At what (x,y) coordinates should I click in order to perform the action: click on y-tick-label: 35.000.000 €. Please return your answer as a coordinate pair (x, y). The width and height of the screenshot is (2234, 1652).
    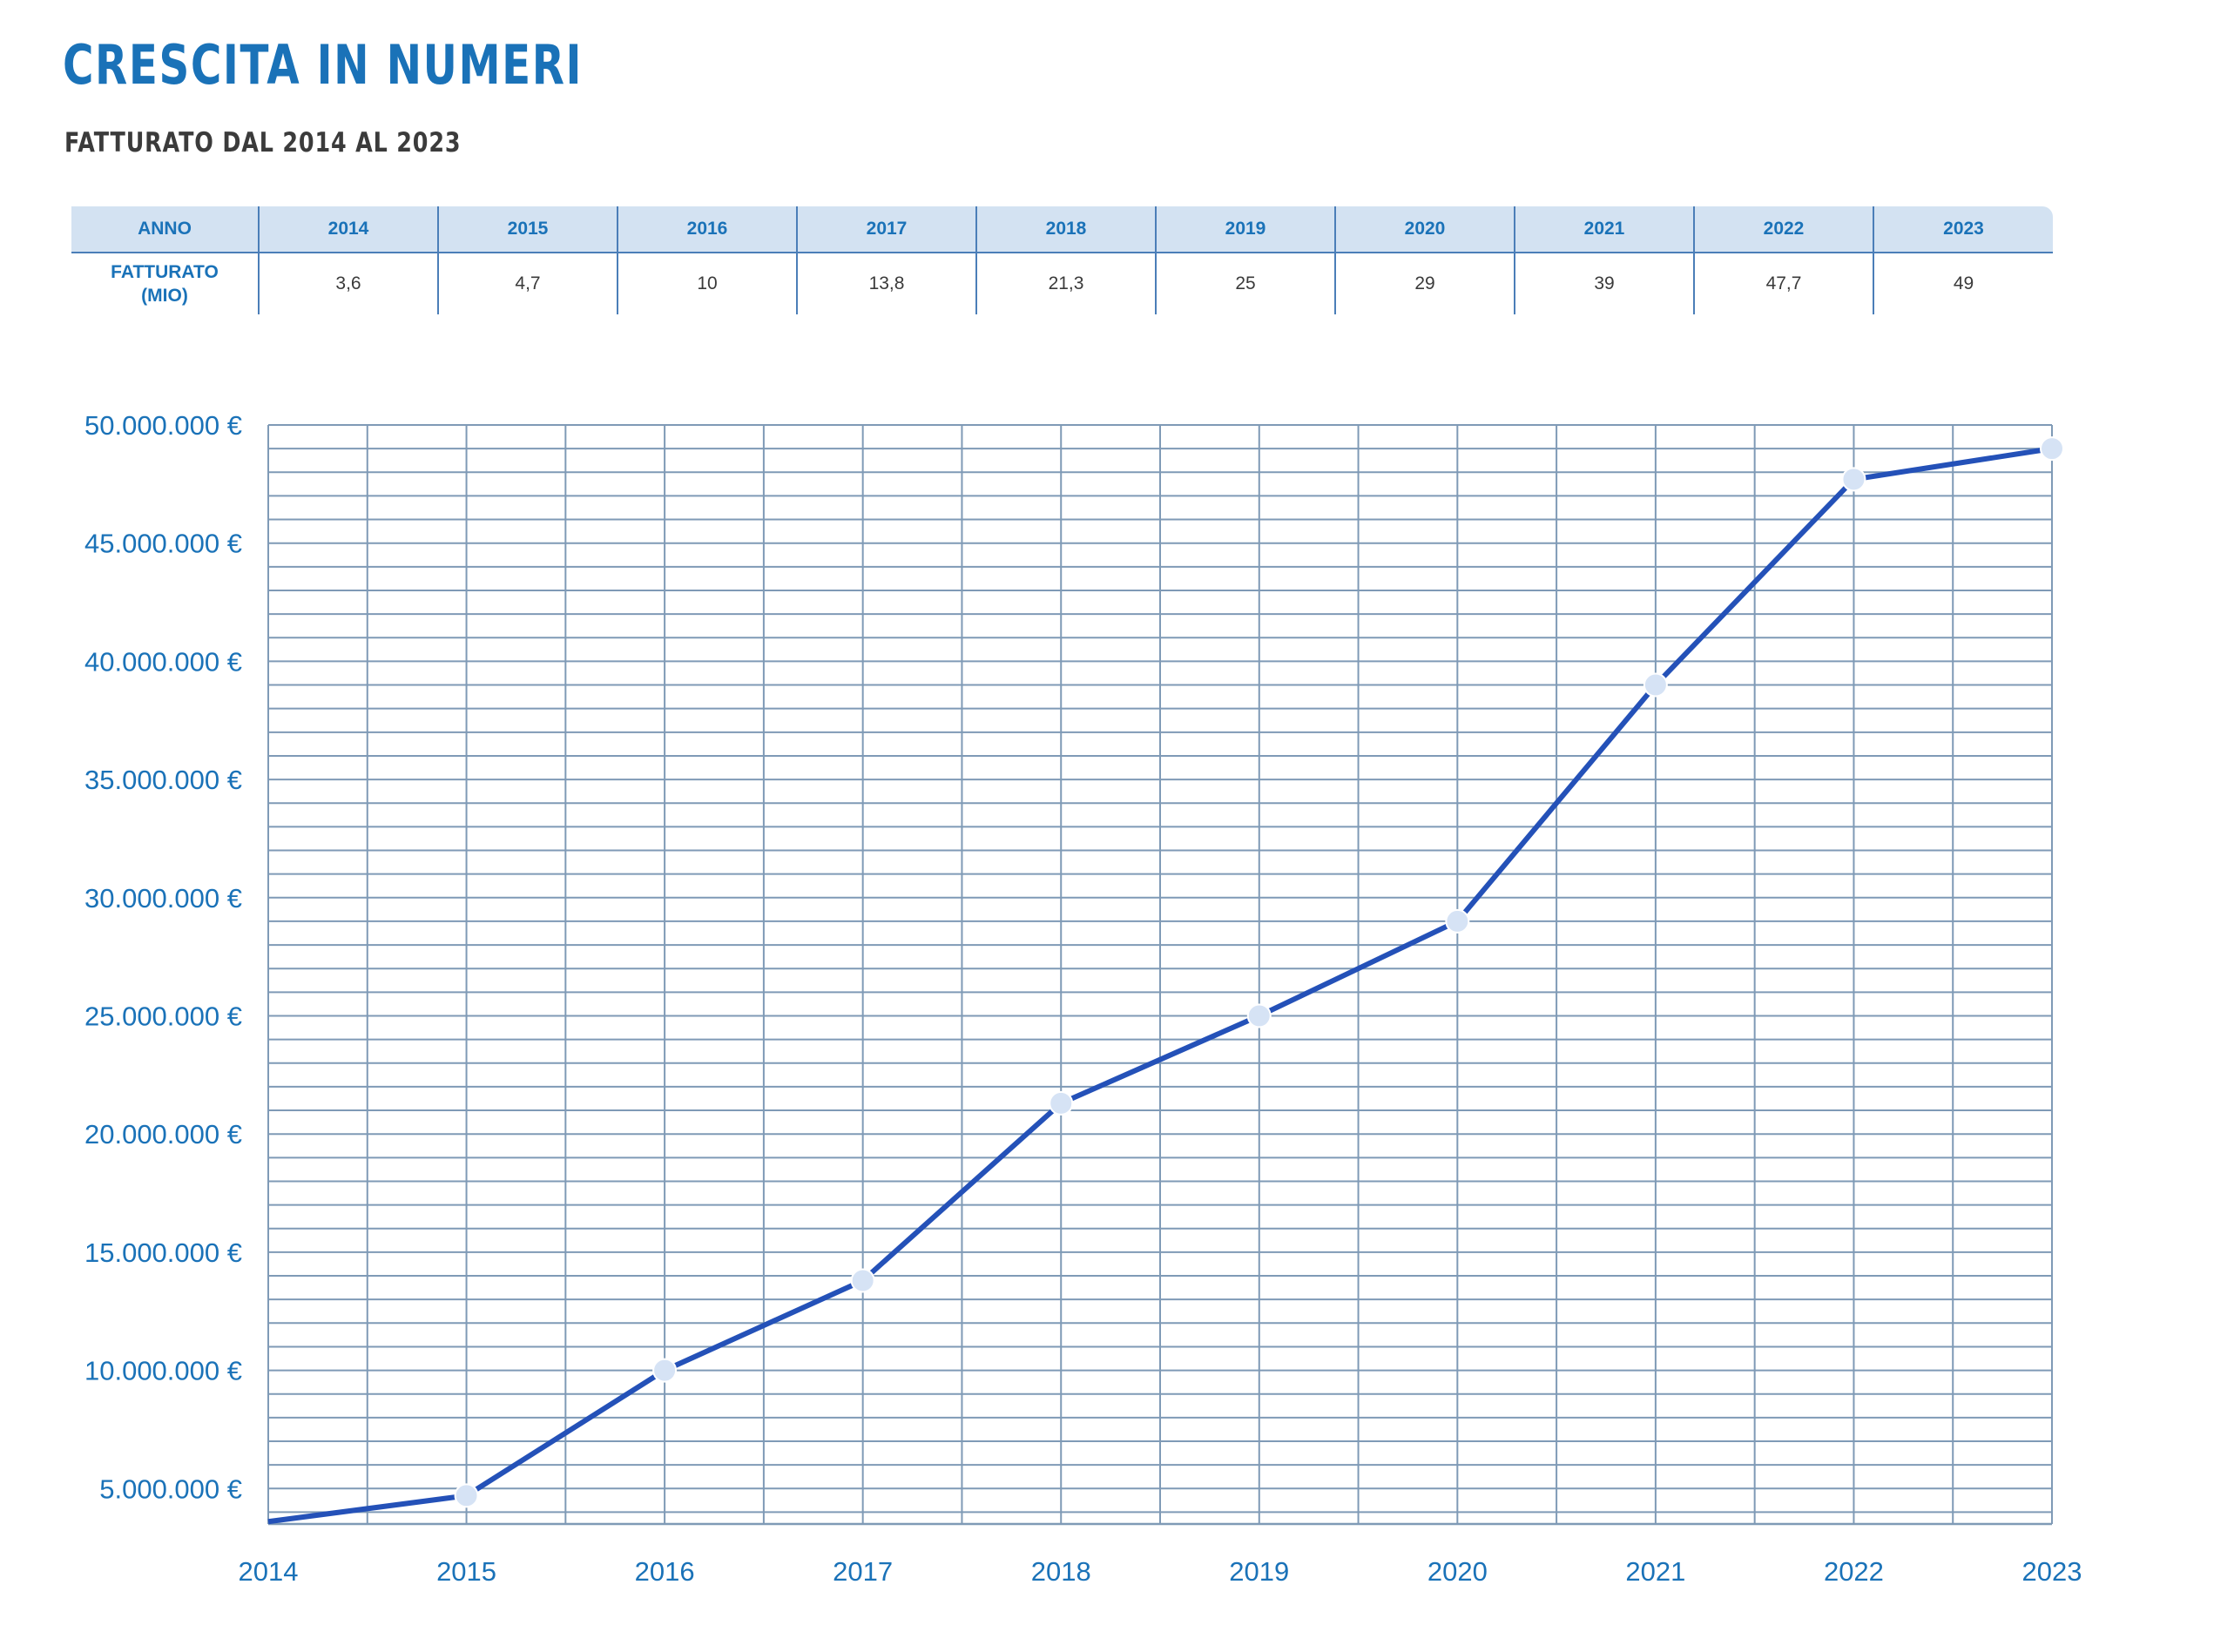
    Looking at the image, I should click on (163, 780).